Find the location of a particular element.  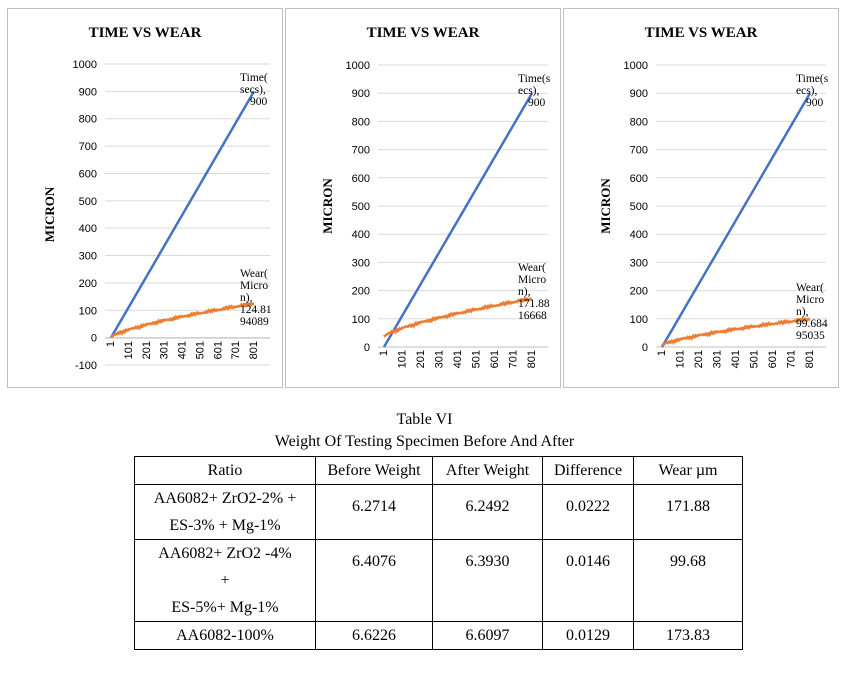

wear-cell: 171.88 is located at coordinates (688, 512).